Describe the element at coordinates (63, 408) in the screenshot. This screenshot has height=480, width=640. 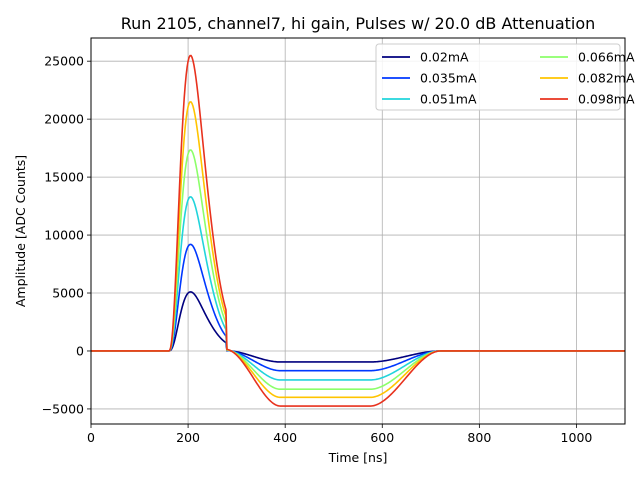
I see `y-tick-label-0: −5000` at that location.